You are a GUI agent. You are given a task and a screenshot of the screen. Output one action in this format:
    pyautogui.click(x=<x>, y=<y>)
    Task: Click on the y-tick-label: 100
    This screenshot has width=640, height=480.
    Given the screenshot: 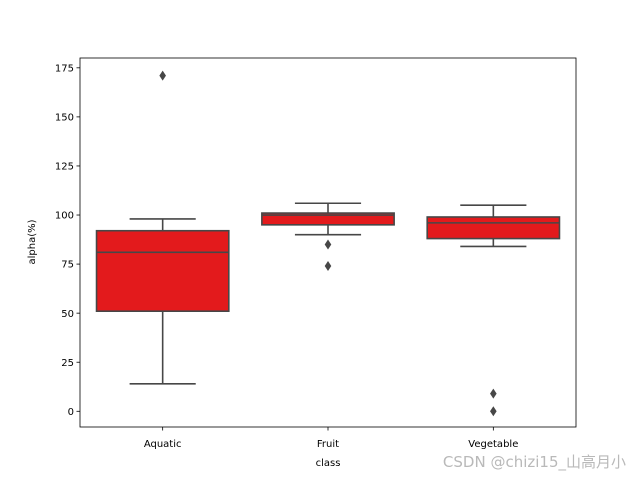 What is the action you would take?
    pyautogui.click(x=64, y=216)
    